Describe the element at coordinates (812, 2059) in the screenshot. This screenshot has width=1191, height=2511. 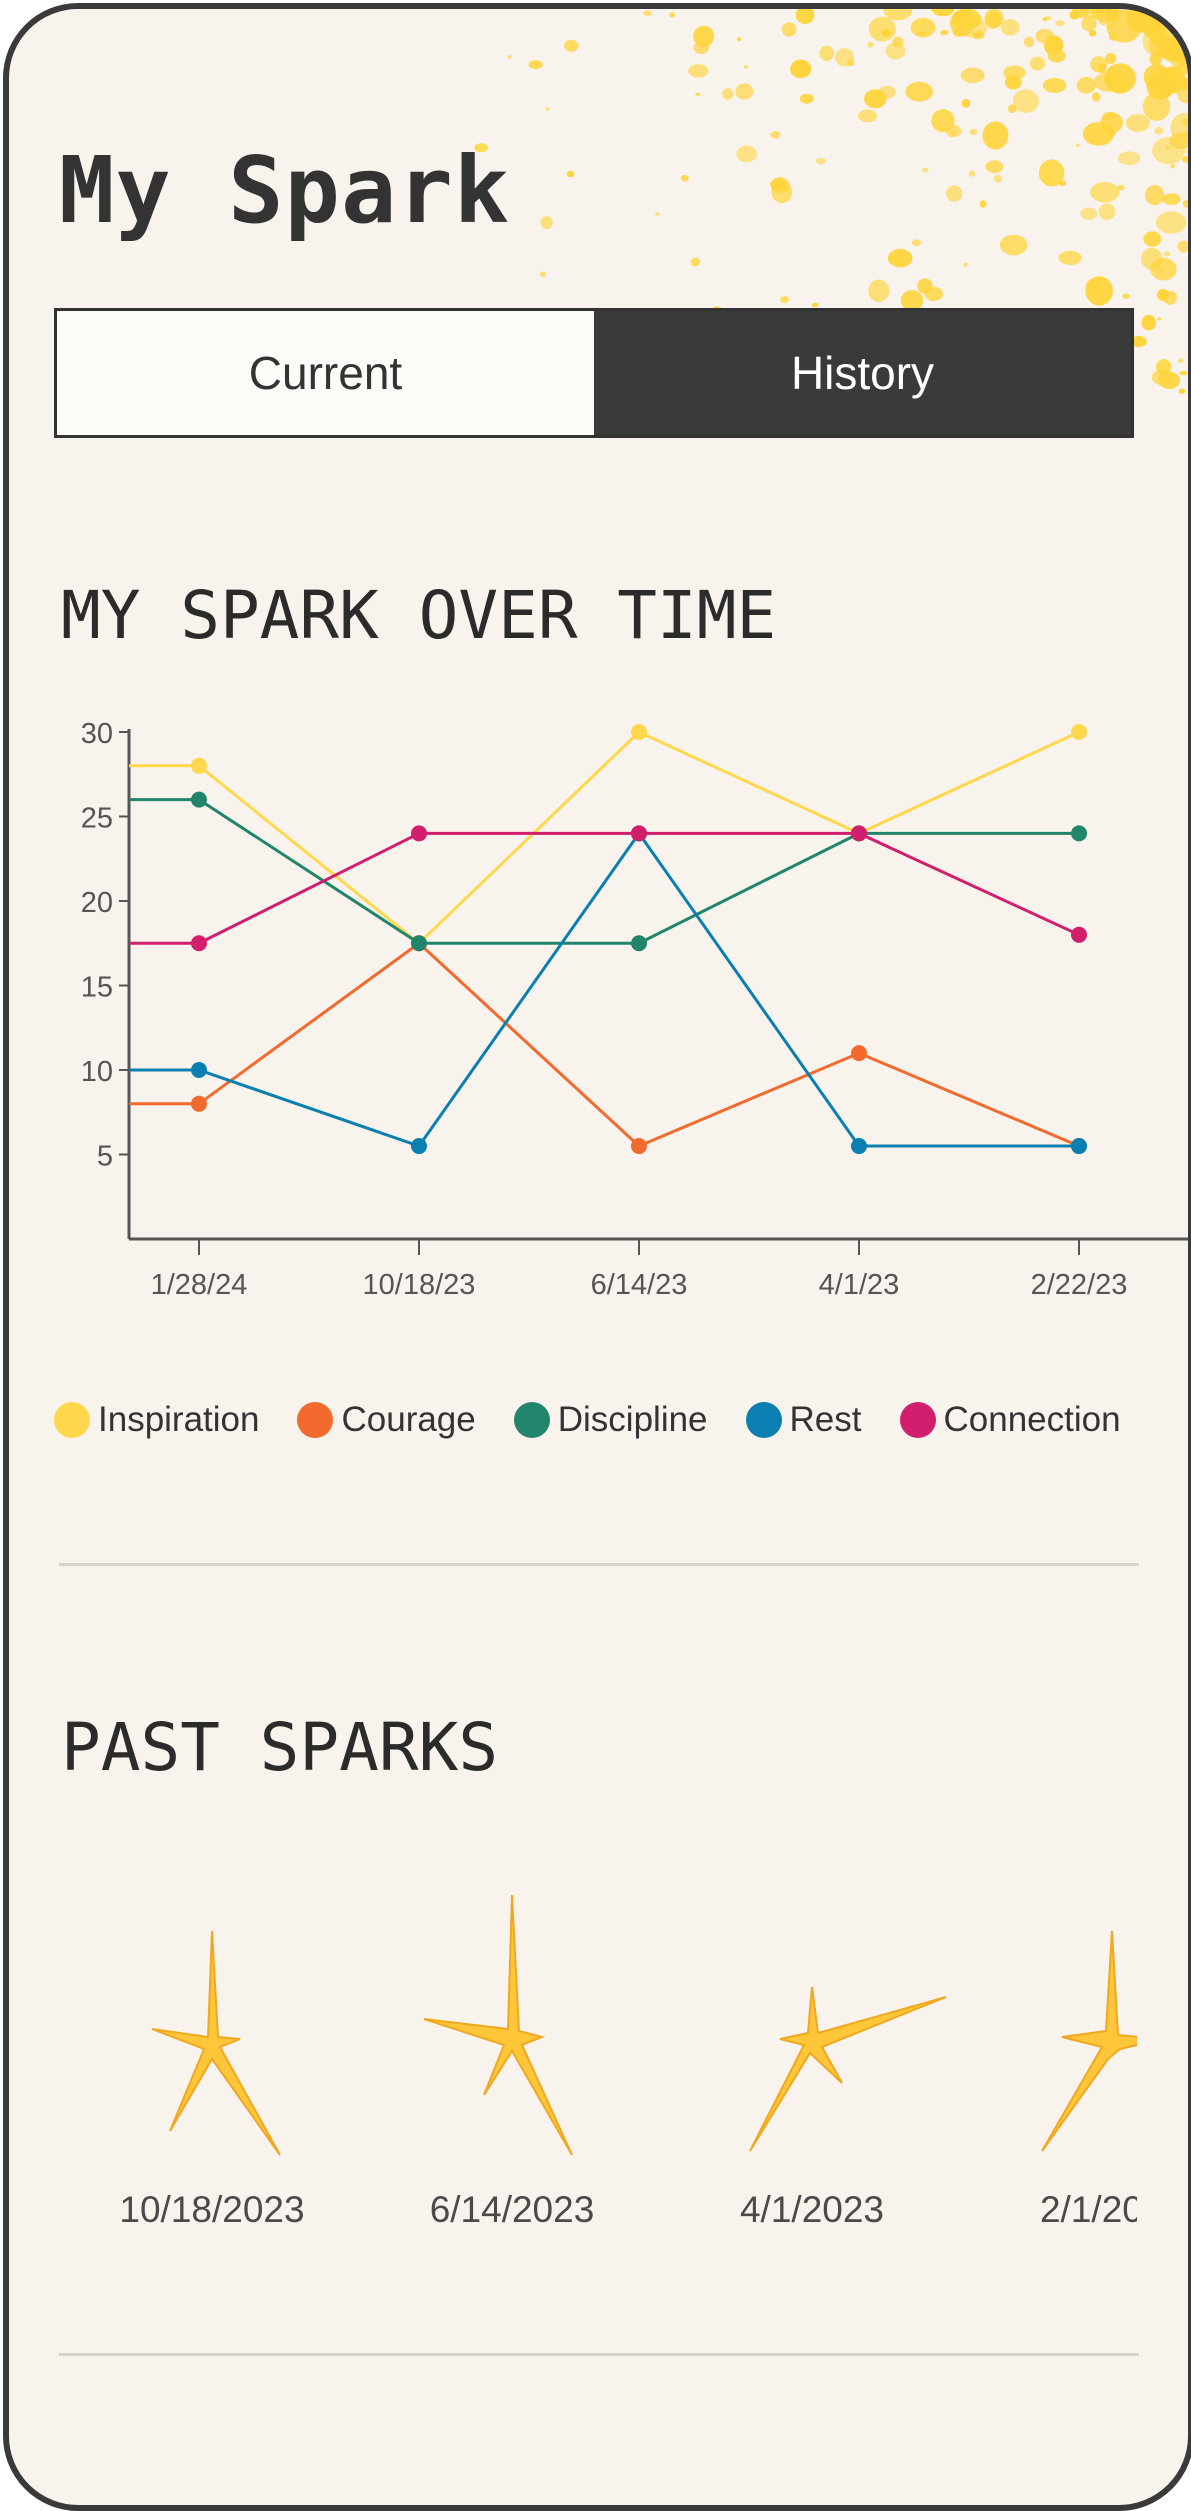
I see `past-spark-card: 4/1/2023` at that location.